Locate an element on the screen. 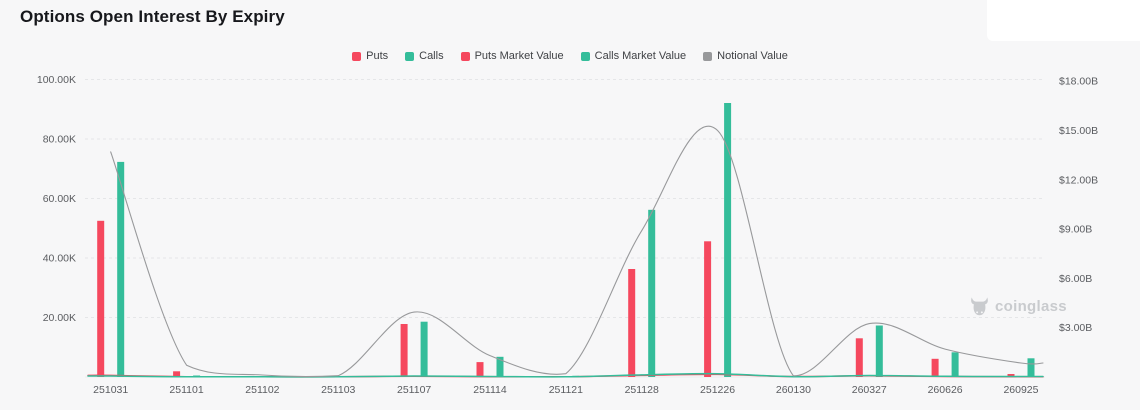  axis-tick-label: 251107 is located at coordinates (414, 390).